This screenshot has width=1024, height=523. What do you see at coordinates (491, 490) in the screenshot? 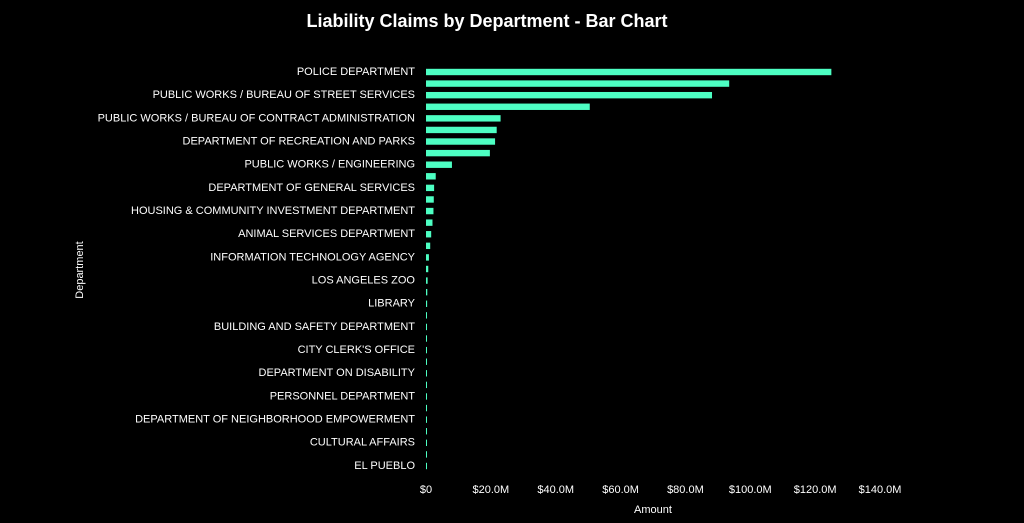
I see `x-tick-label: $20.0M` at bounding box center [491, 490].